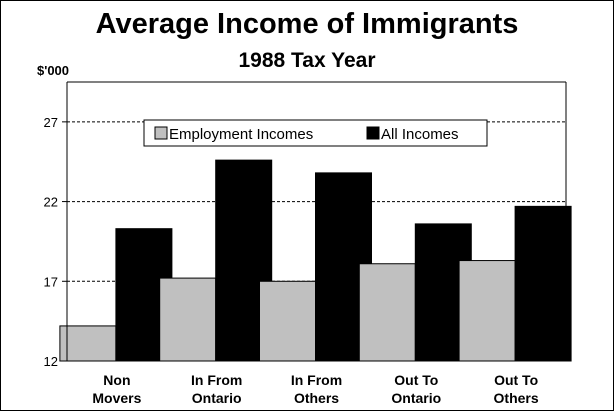 The image size is (614, 411). What do you see at coordinates (543, 283) in the screenshot?
I see `bar-all-incomes` at bounding box center [543, 283].